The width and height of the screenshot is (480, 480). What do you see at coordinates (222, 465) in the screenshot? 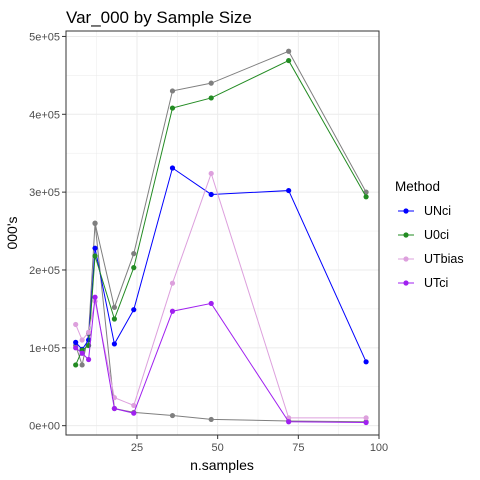
I see `x-axis-title: n.samples` at bounding box center [222, 465].